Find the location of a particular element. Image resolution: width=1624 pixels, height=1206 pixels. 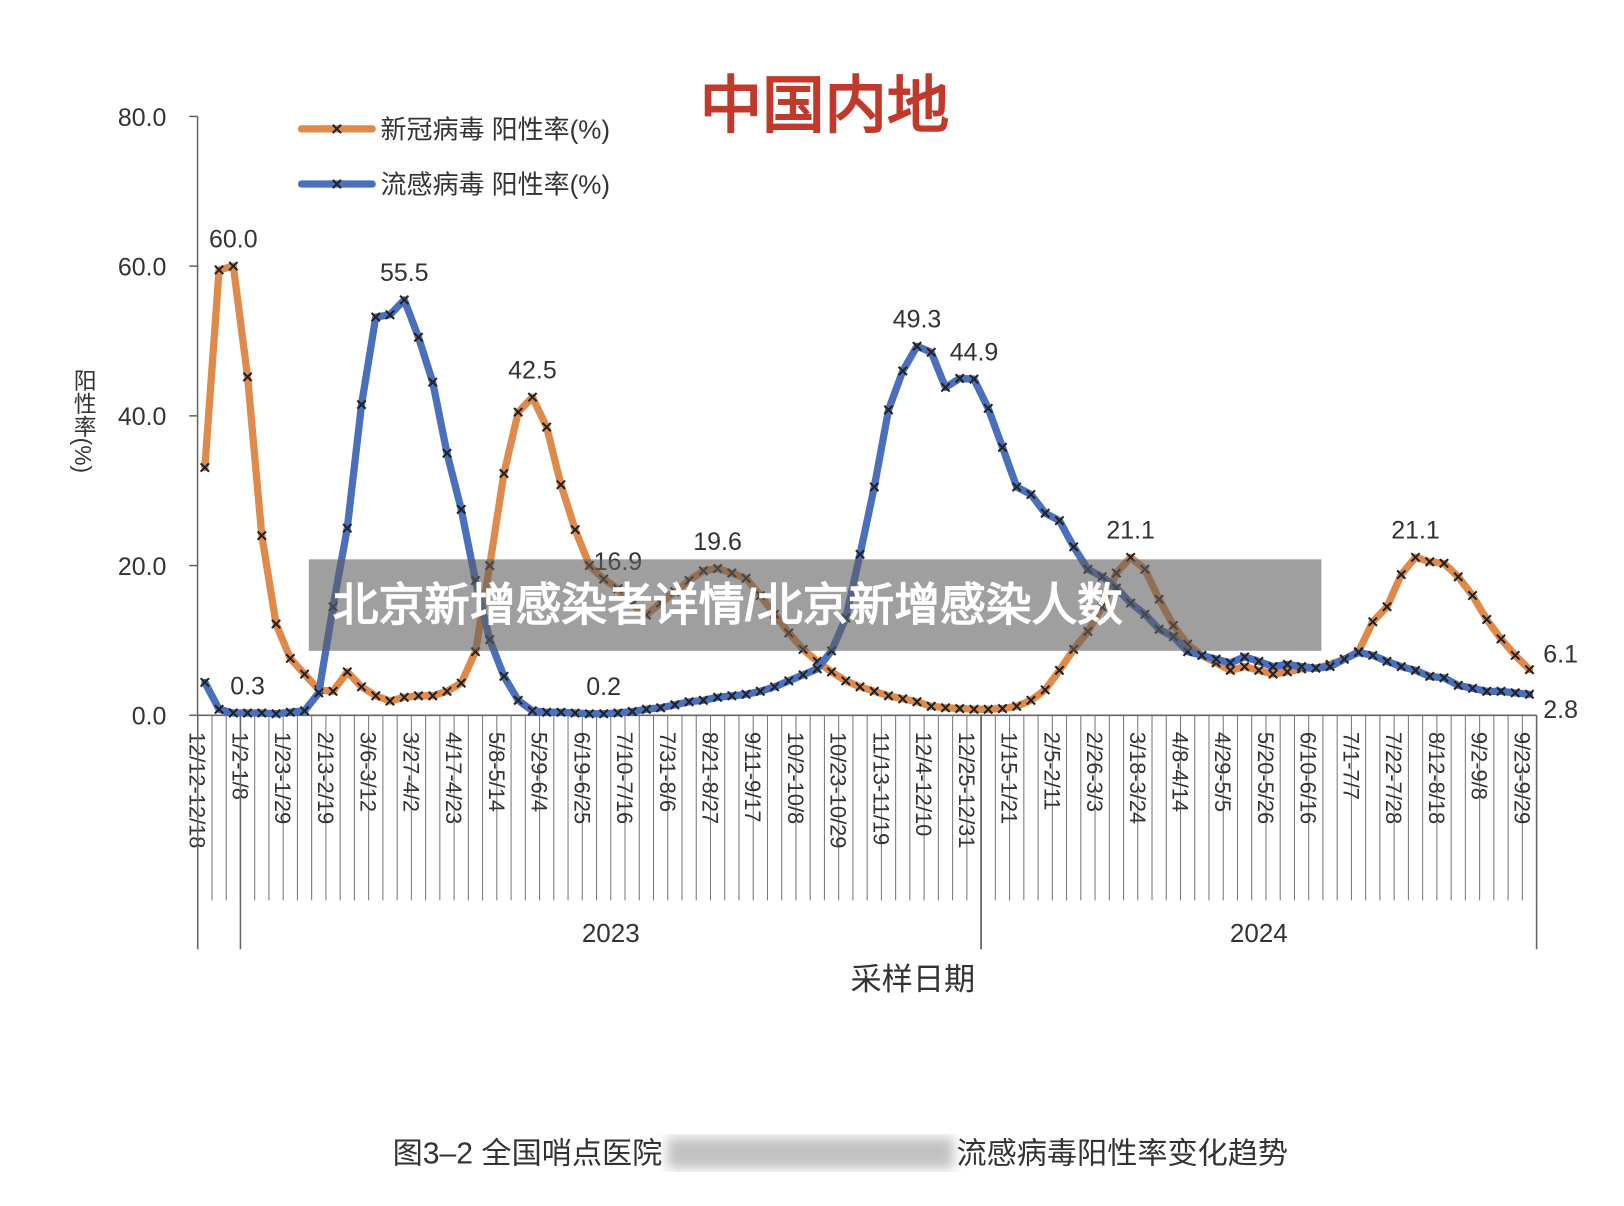

x-tick-label: 8/12-8/18 is located at coordinates (1436, 778).